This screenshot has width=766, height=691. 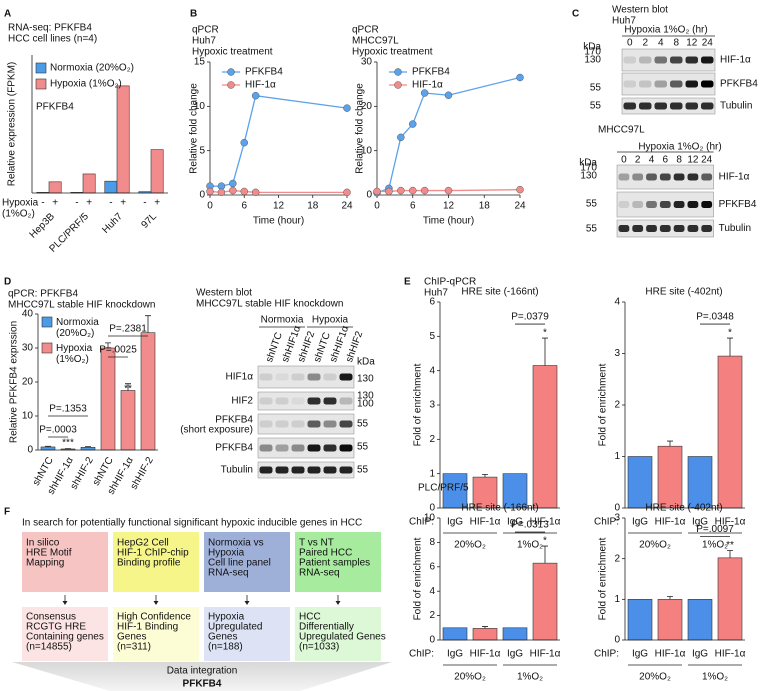 I want to click on y-axis-title: Relative fold change, so click(x=360, y=128).